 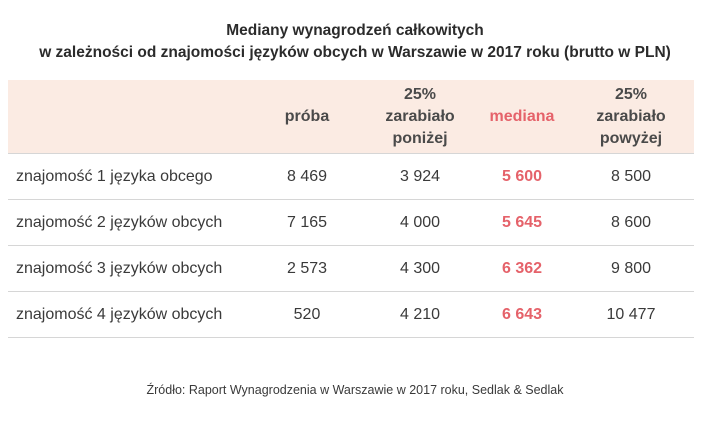 What do you see at coordinates (420, 268) in the screenshot?
I see `cell-p25: 4 300` at bounding box center [420, 268].